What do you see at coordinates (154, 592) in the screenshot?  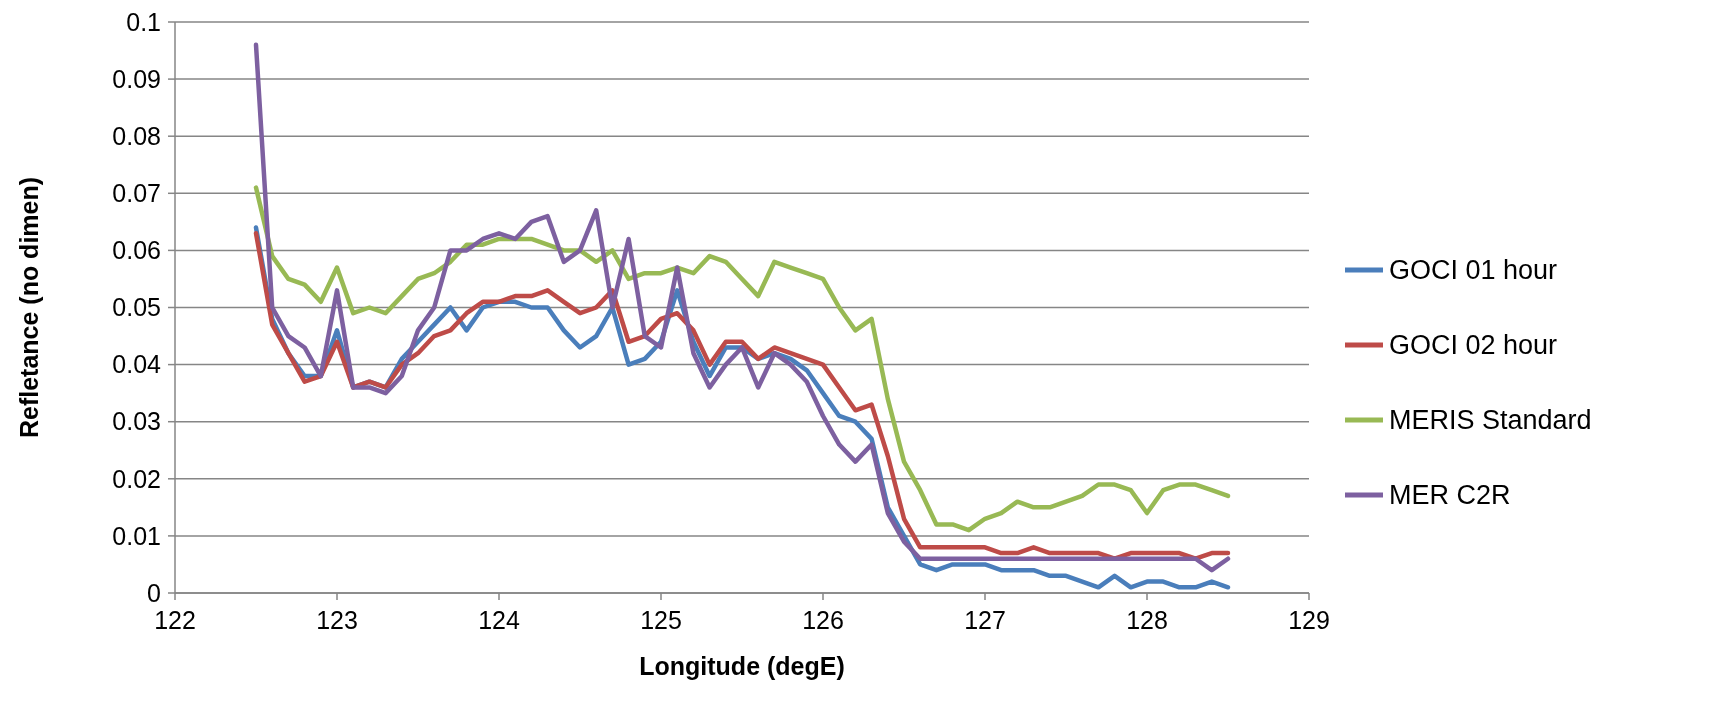 I see `y-tick-label: 0` at bounding box center [154, 592].